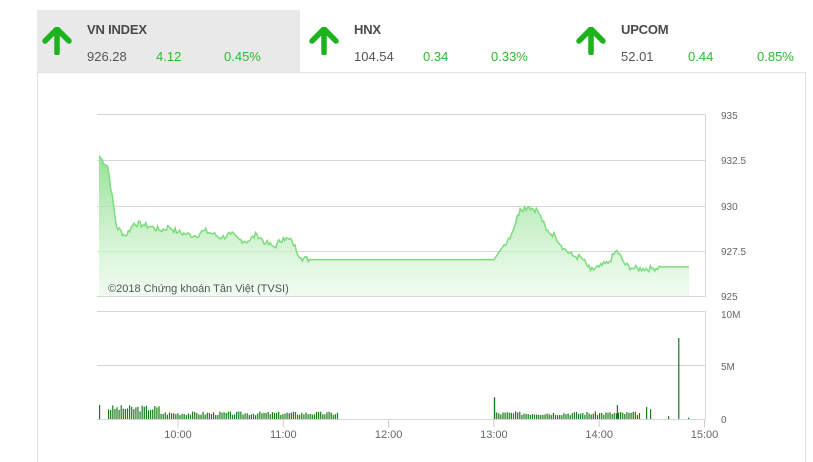 This screenshot has width=813, height=462. I want to click on svg-text: 5M, so click(728, 367).